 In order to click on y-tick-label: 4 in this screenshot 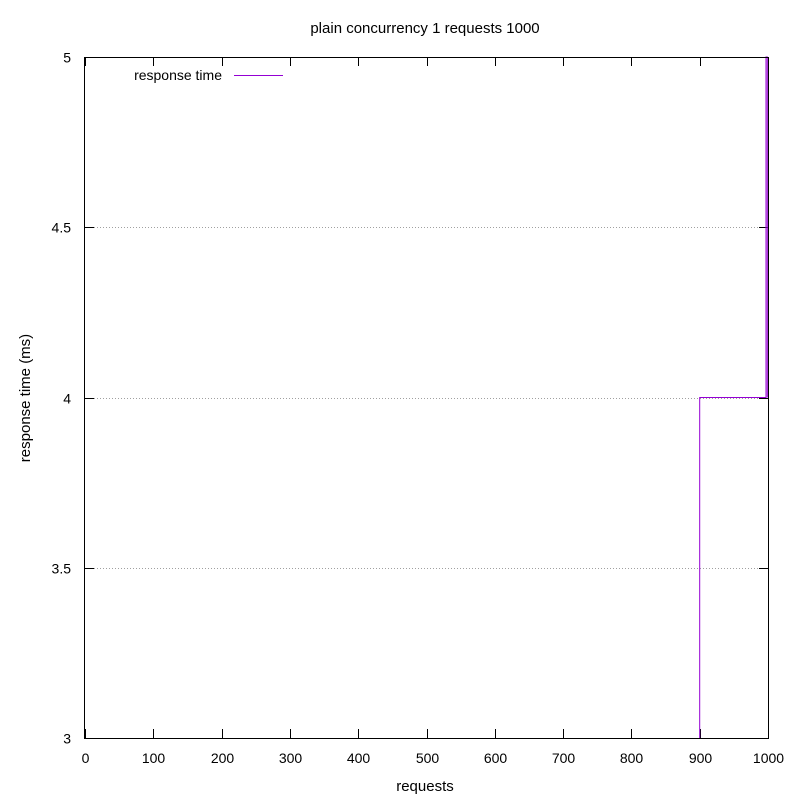, I will do `click(67, 399)`.